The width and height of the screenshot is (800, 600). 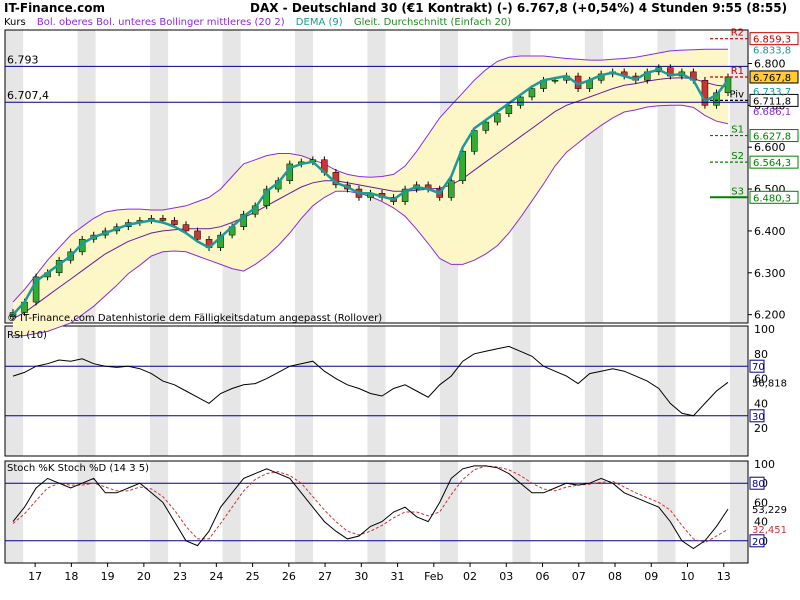 I want to click on pivot-name-s3: S3, so click(x=737, y=191).